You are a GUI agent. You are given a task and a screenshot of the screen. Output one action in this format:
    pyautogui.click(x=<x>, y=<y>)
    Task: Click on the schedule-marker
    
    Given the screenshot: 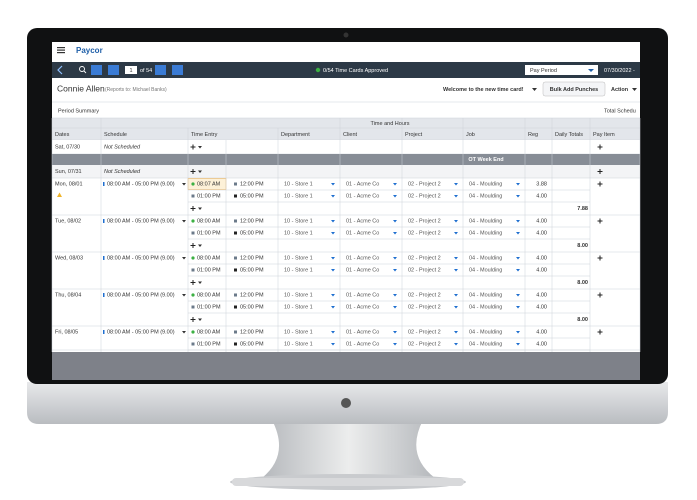 What is the action you would take?
    pyautogui.click(x=104, y=221)
    